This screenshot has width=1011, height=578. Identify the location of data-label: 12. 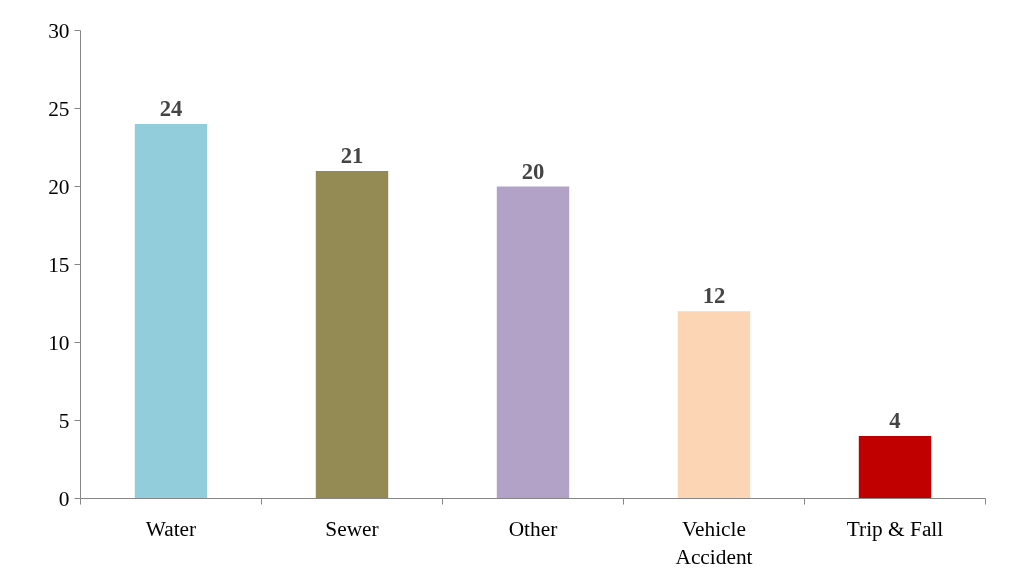
(714, 296).